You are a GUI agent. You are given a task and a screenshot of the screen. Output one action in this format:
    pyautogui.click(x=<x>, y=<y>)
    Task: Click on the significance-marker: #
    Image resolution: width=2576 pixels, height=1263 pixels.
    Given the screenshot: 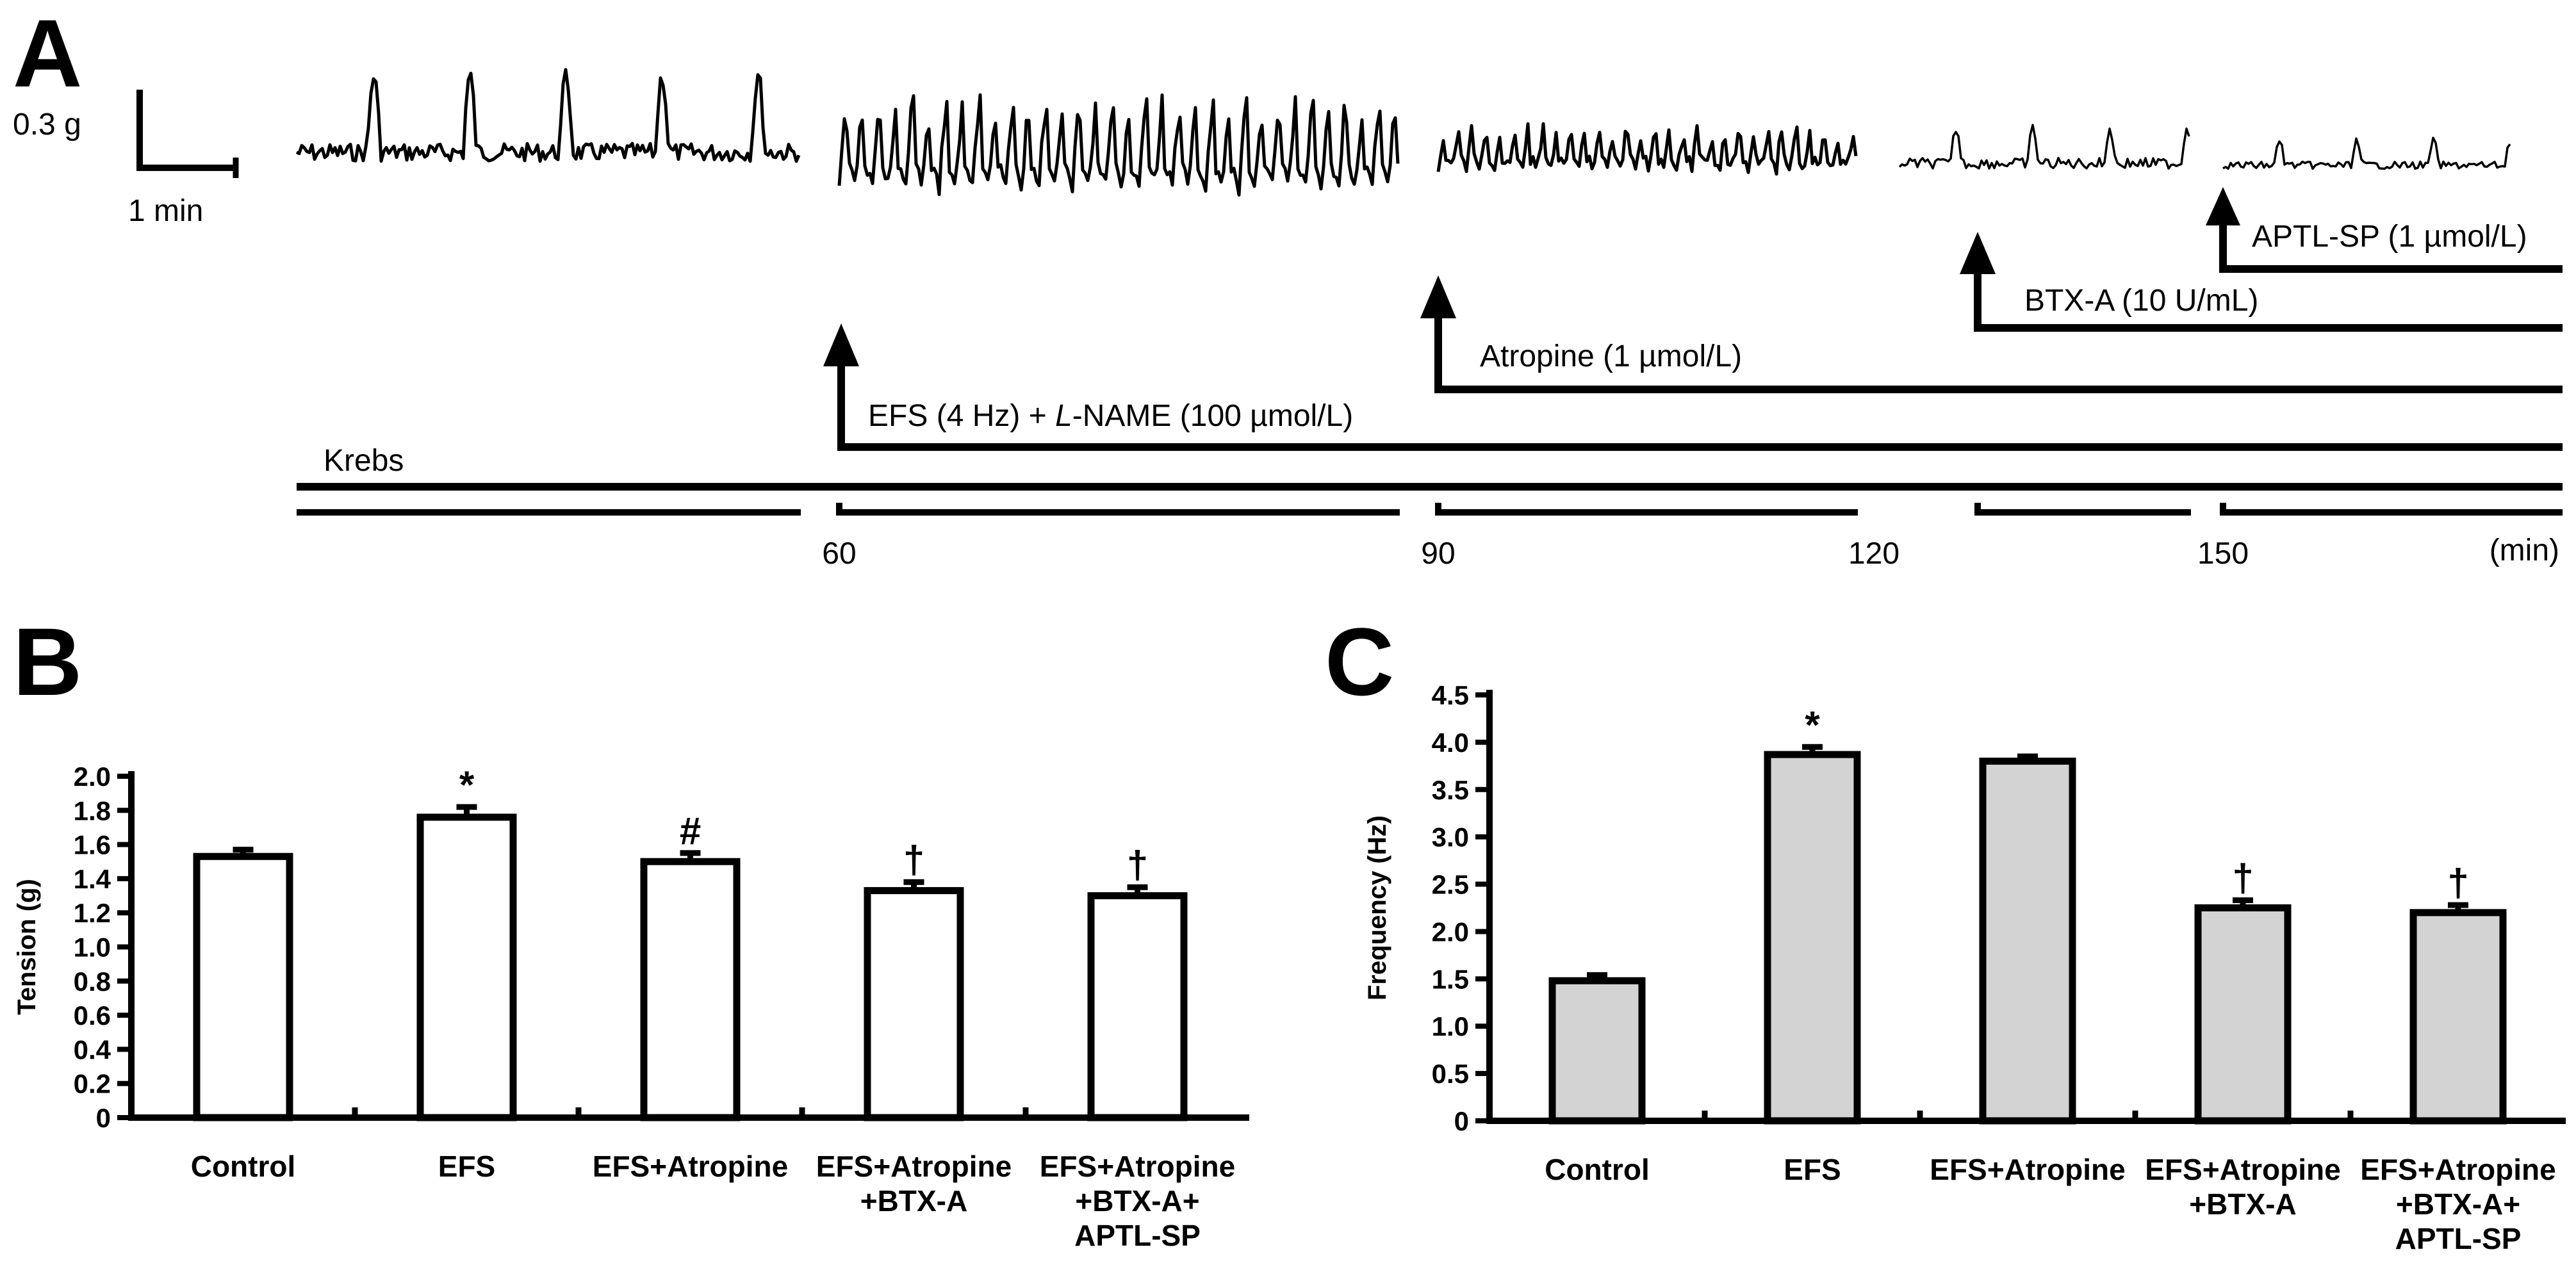 What is the action you would take?
    pyautogui.click(x=690, y=831)
    